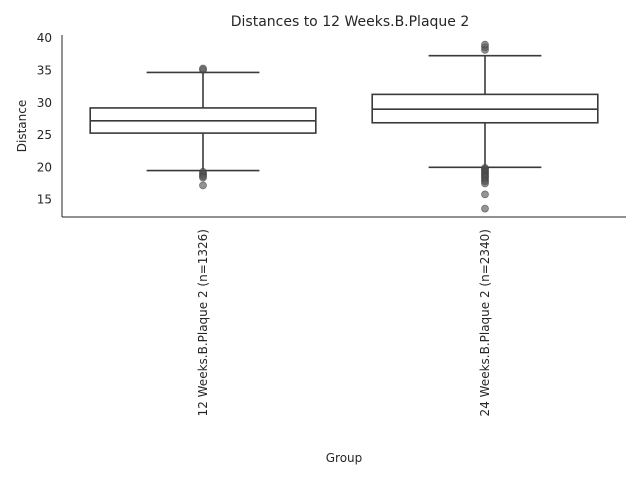 The width and height of the screenshot is (640, 480). Describe the element at coordinates (203, 322) in the screenshot. I see `x-tick-label: 12 Weeks.B.Plaque 2 (n=1326)` at that location.